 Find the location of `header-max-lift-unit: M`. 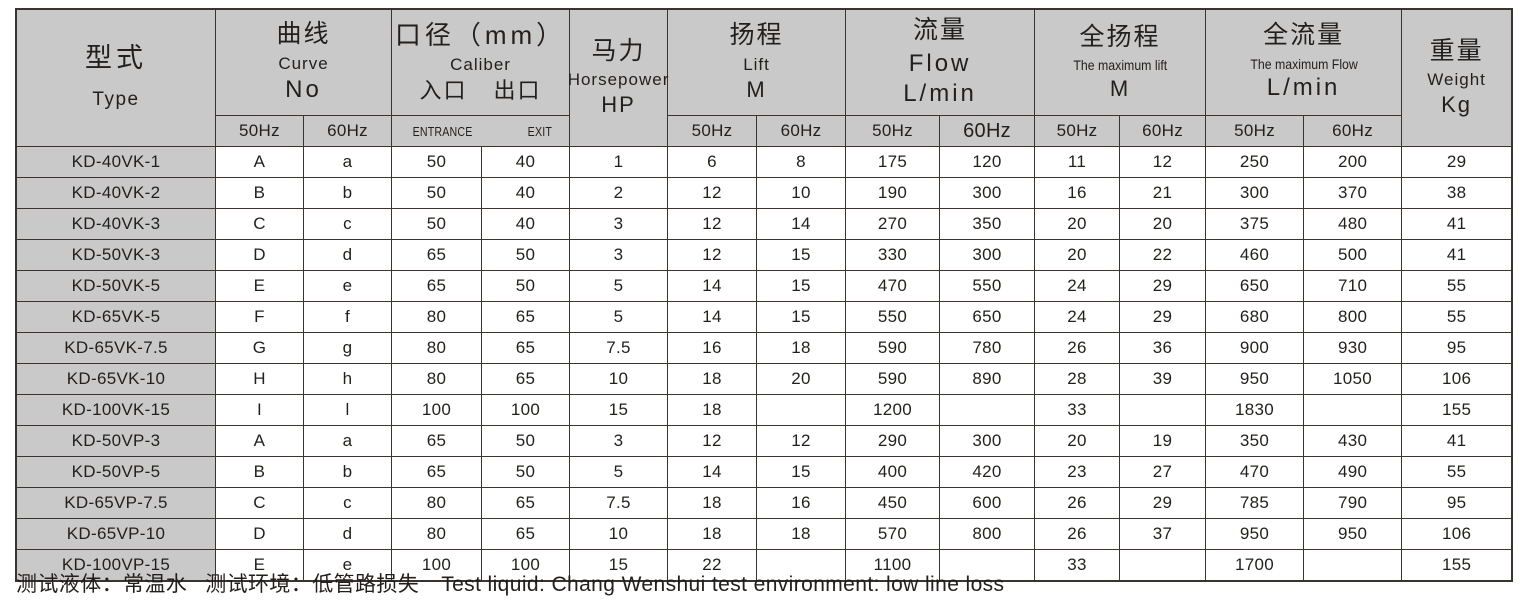

header-max-lift-unit: M is located at coordinates (1120, 88).